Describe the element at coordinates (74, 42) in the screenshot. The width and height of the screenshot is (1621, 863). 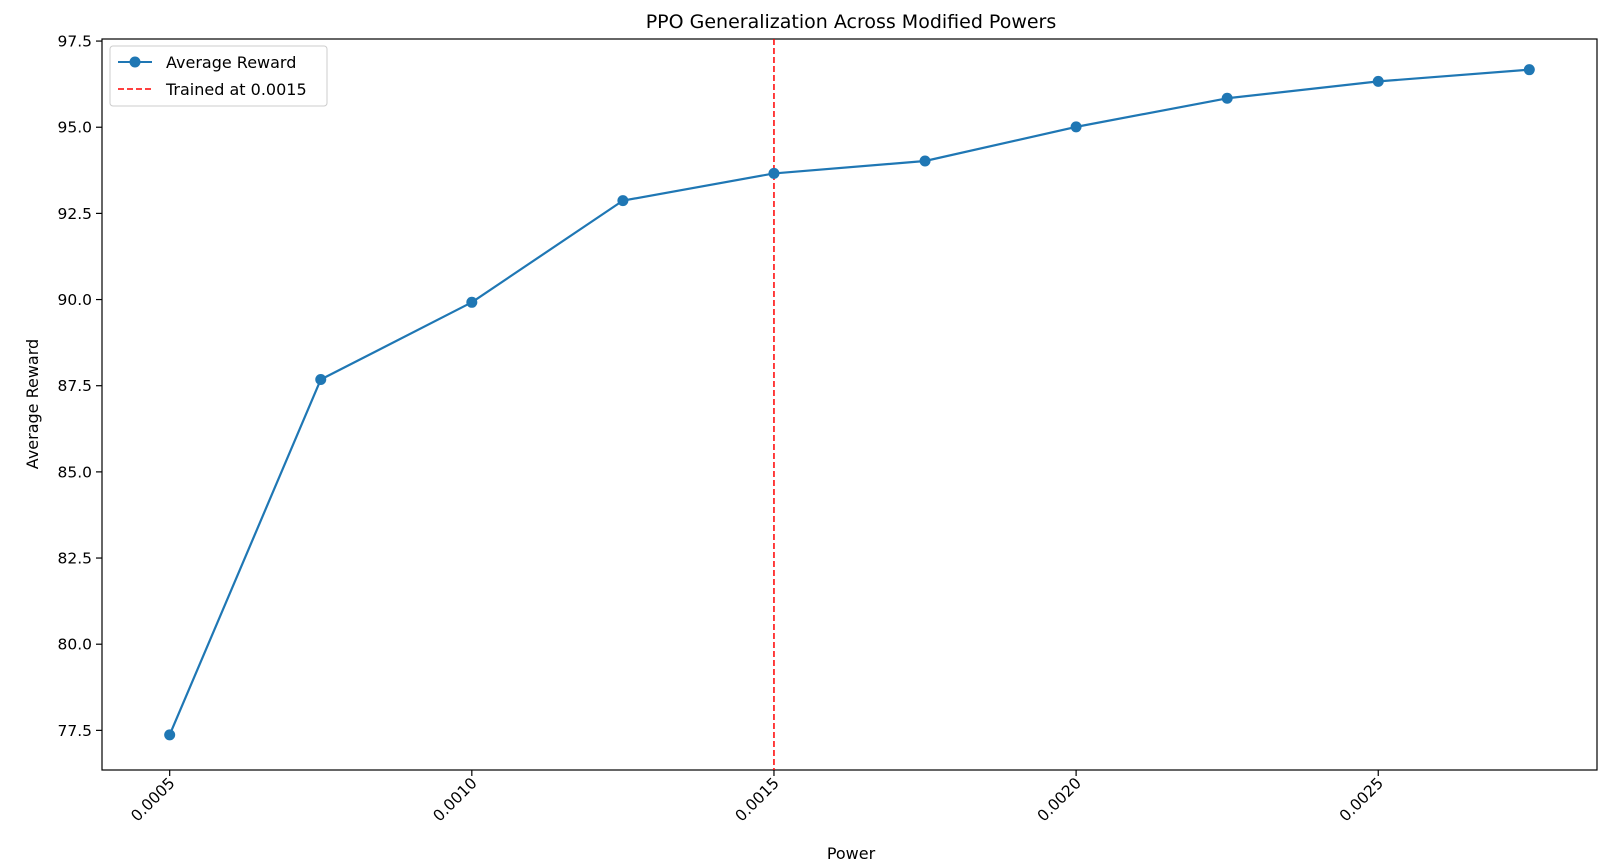
I see `y-tick-label: 97.5` at that location.